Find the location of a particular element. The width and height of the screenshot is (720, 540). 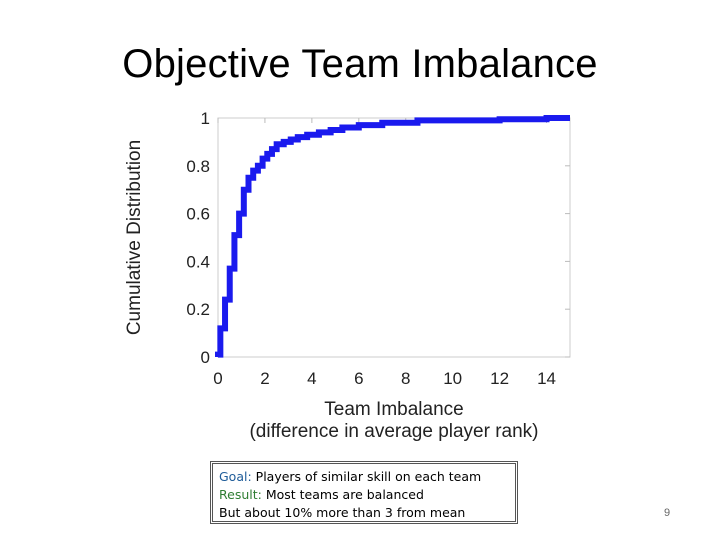

extra-line: But about 10% more than 3 from mean is located at coordinates (342, 512).